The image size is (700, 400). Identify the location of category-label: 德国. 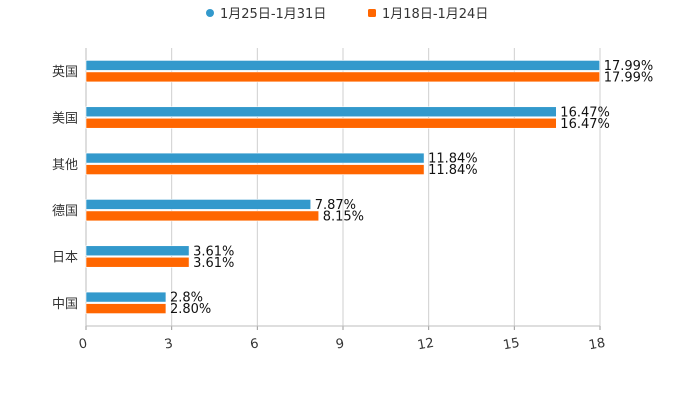
(65, 211).